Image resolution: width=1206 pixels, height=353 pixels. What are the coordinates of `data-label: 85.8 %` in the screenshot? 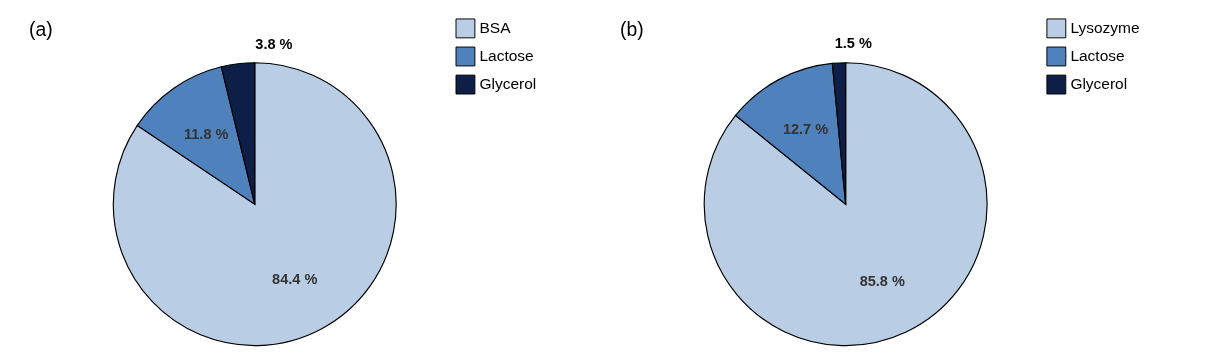 It's located at (882, 280).